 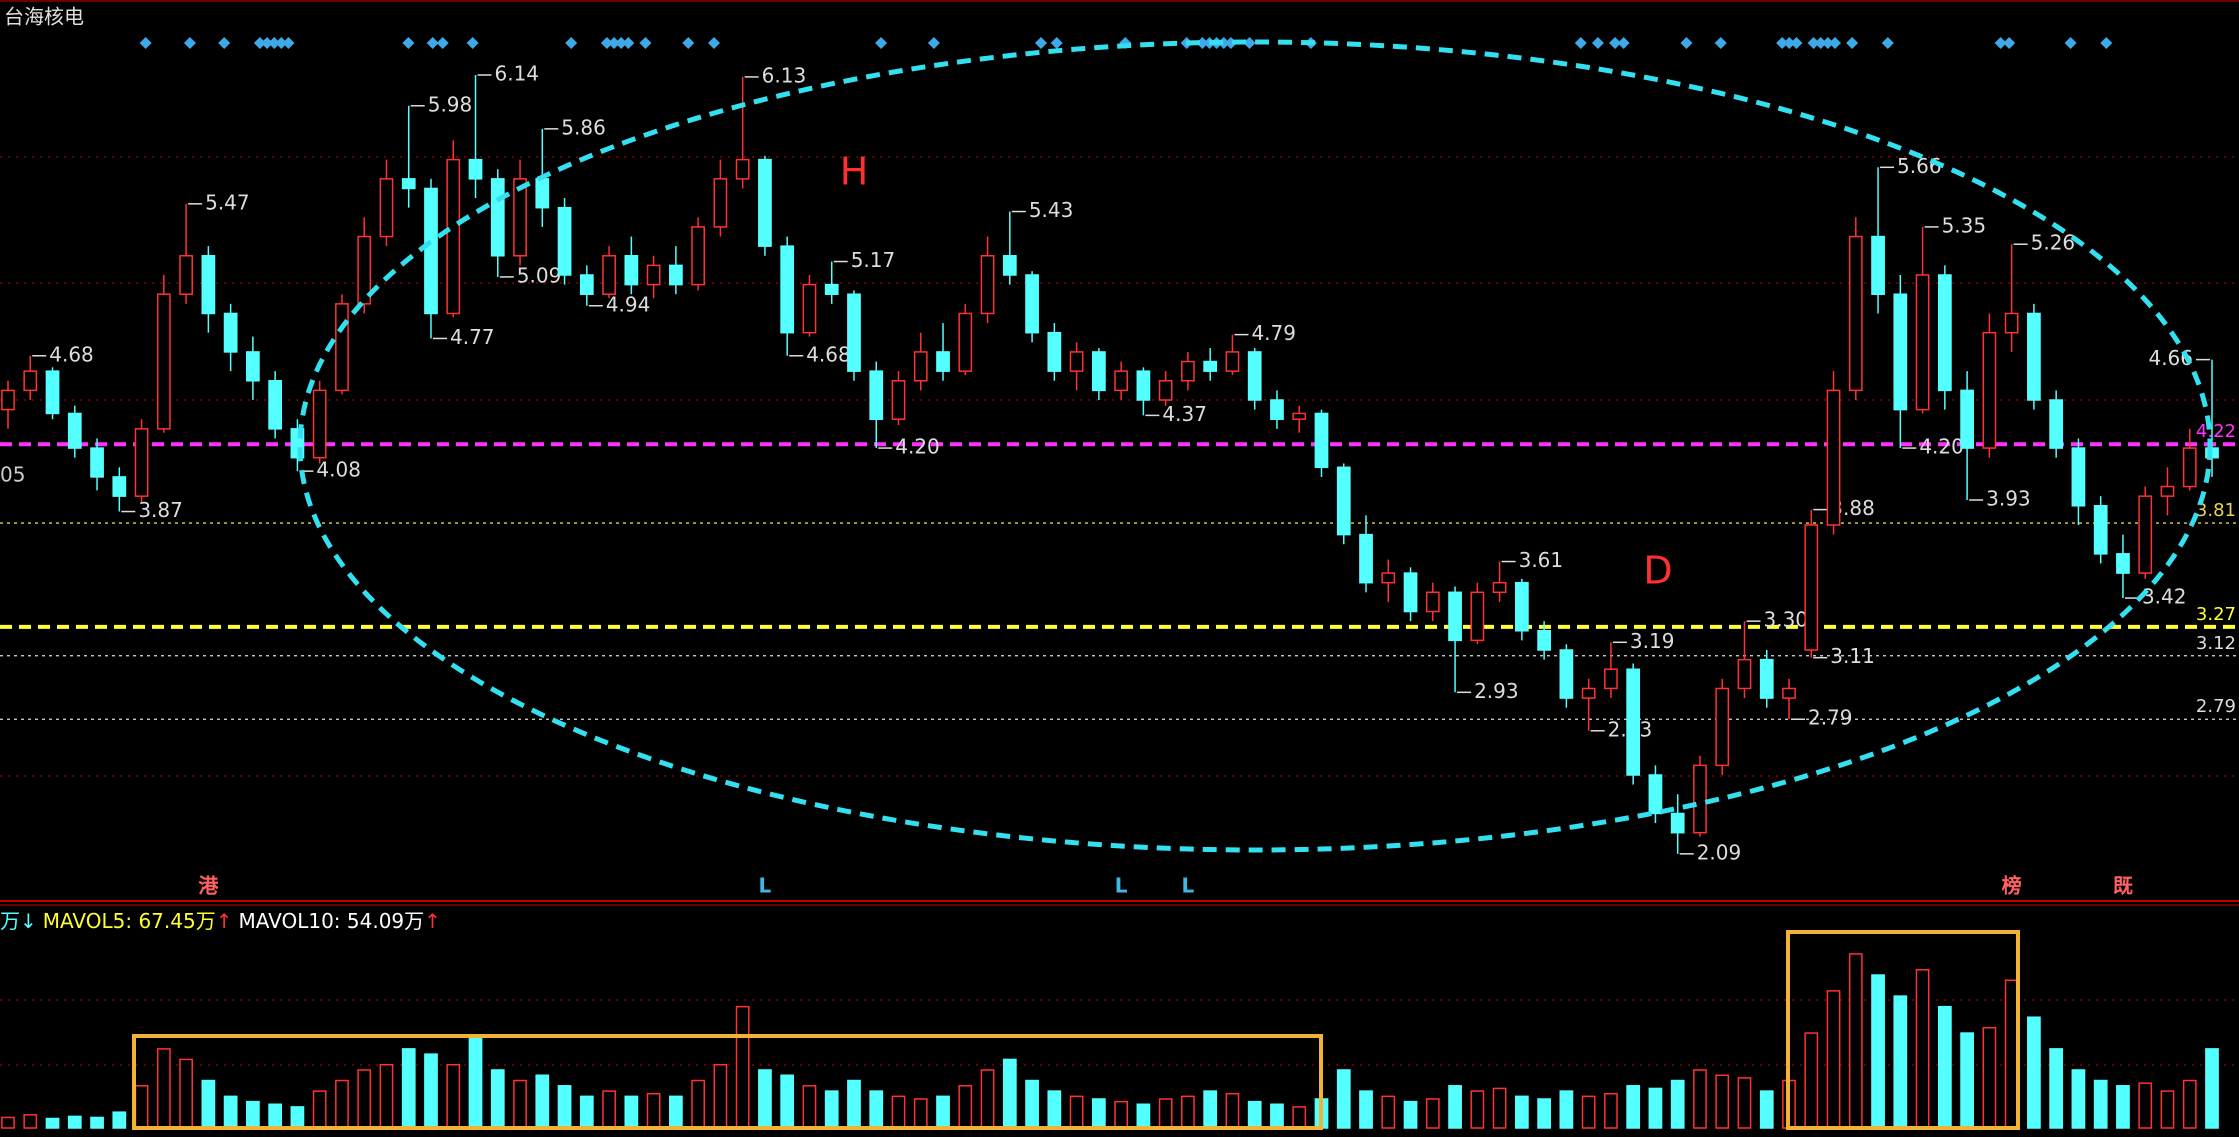 What do you see at coordinates (2053, 243) in the screenshot?
I see `price-mark-label: 5.26` at bounding box center [2053, 243].